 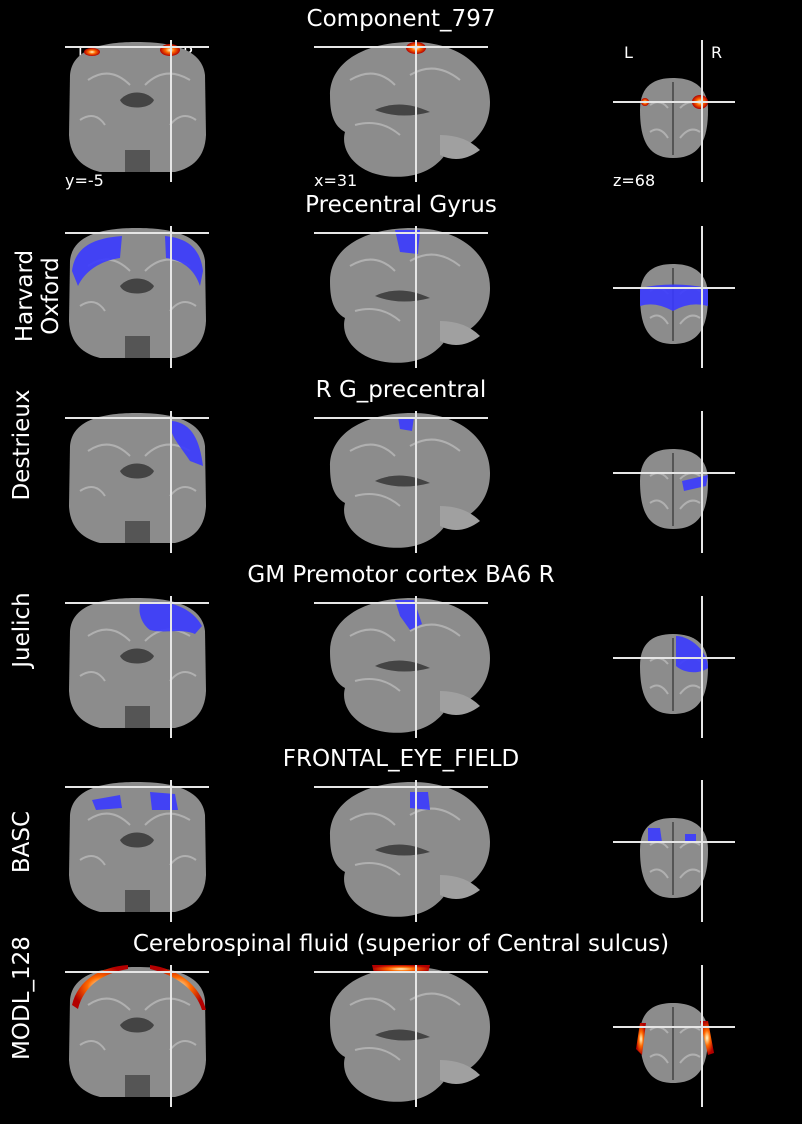 What do you see at coordinates (401, 575) in the screenshot?
I see `row-title-juelich: GM Premotor cortex BA6 R` at bounding box center [401, 575].